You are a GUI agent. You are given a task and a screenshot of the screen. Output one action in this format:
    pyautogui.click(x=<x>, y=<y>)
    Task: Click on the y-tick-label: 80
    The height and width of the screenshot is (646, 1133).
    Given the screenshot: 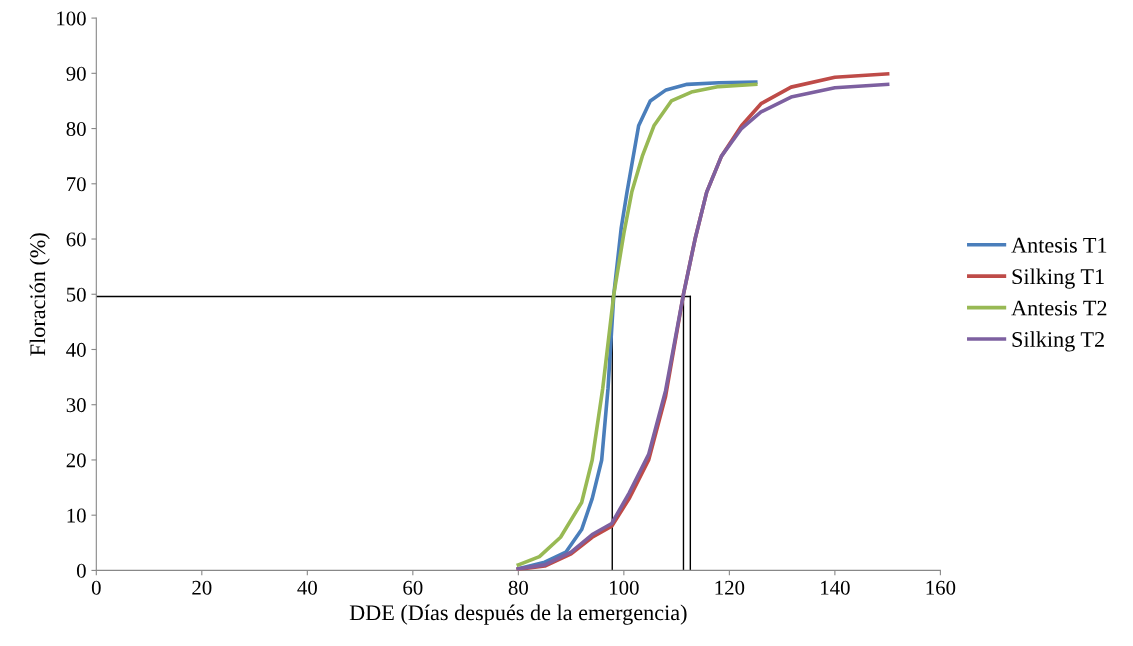 What is the action you would take?
    pyautogui.click(x=76, y=128)
    